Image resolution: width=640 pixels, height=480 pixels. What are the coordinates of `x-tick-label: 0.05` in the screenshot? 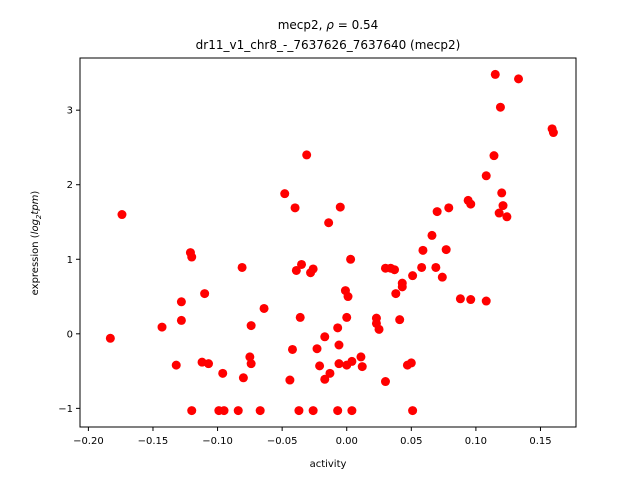 It's located at (411, 441).